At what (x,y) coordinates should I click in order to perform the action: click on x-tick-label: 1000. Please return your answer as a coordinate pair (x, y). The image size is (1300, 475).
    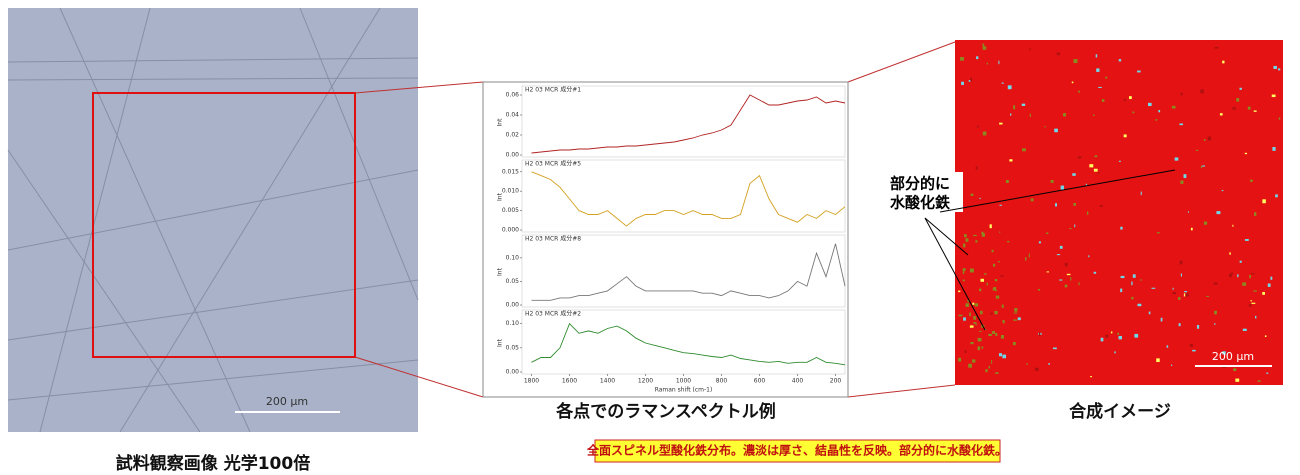
    Looking at the image, I should click on (683, 381).